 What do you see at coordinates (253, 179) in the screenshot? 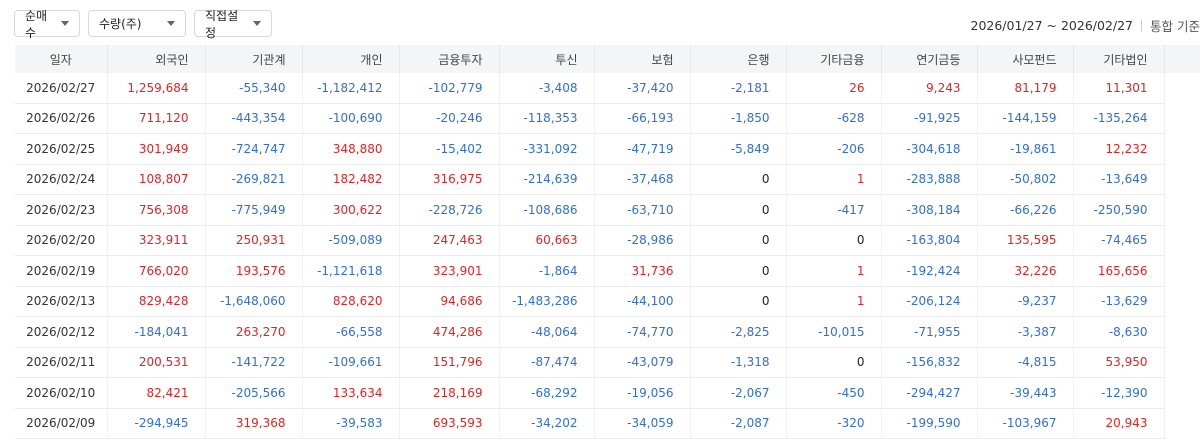
I see `value-cell: -269,821` at bounding box center [253, 179].